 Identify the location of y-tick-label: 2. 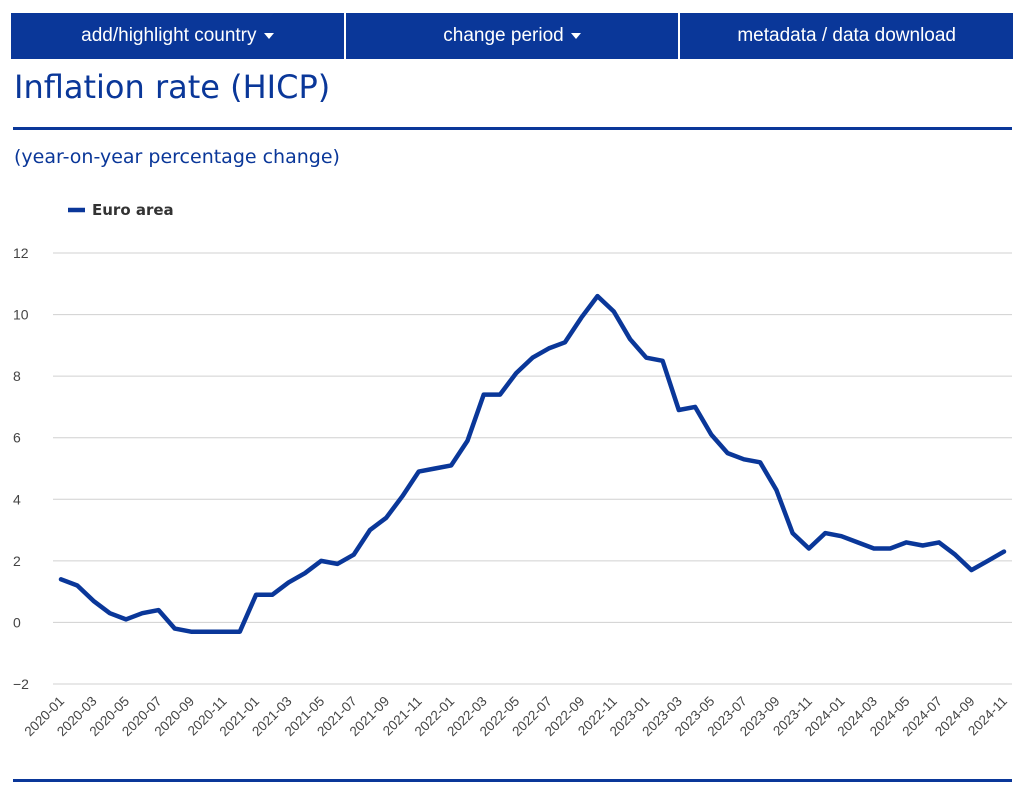
(17, 561).